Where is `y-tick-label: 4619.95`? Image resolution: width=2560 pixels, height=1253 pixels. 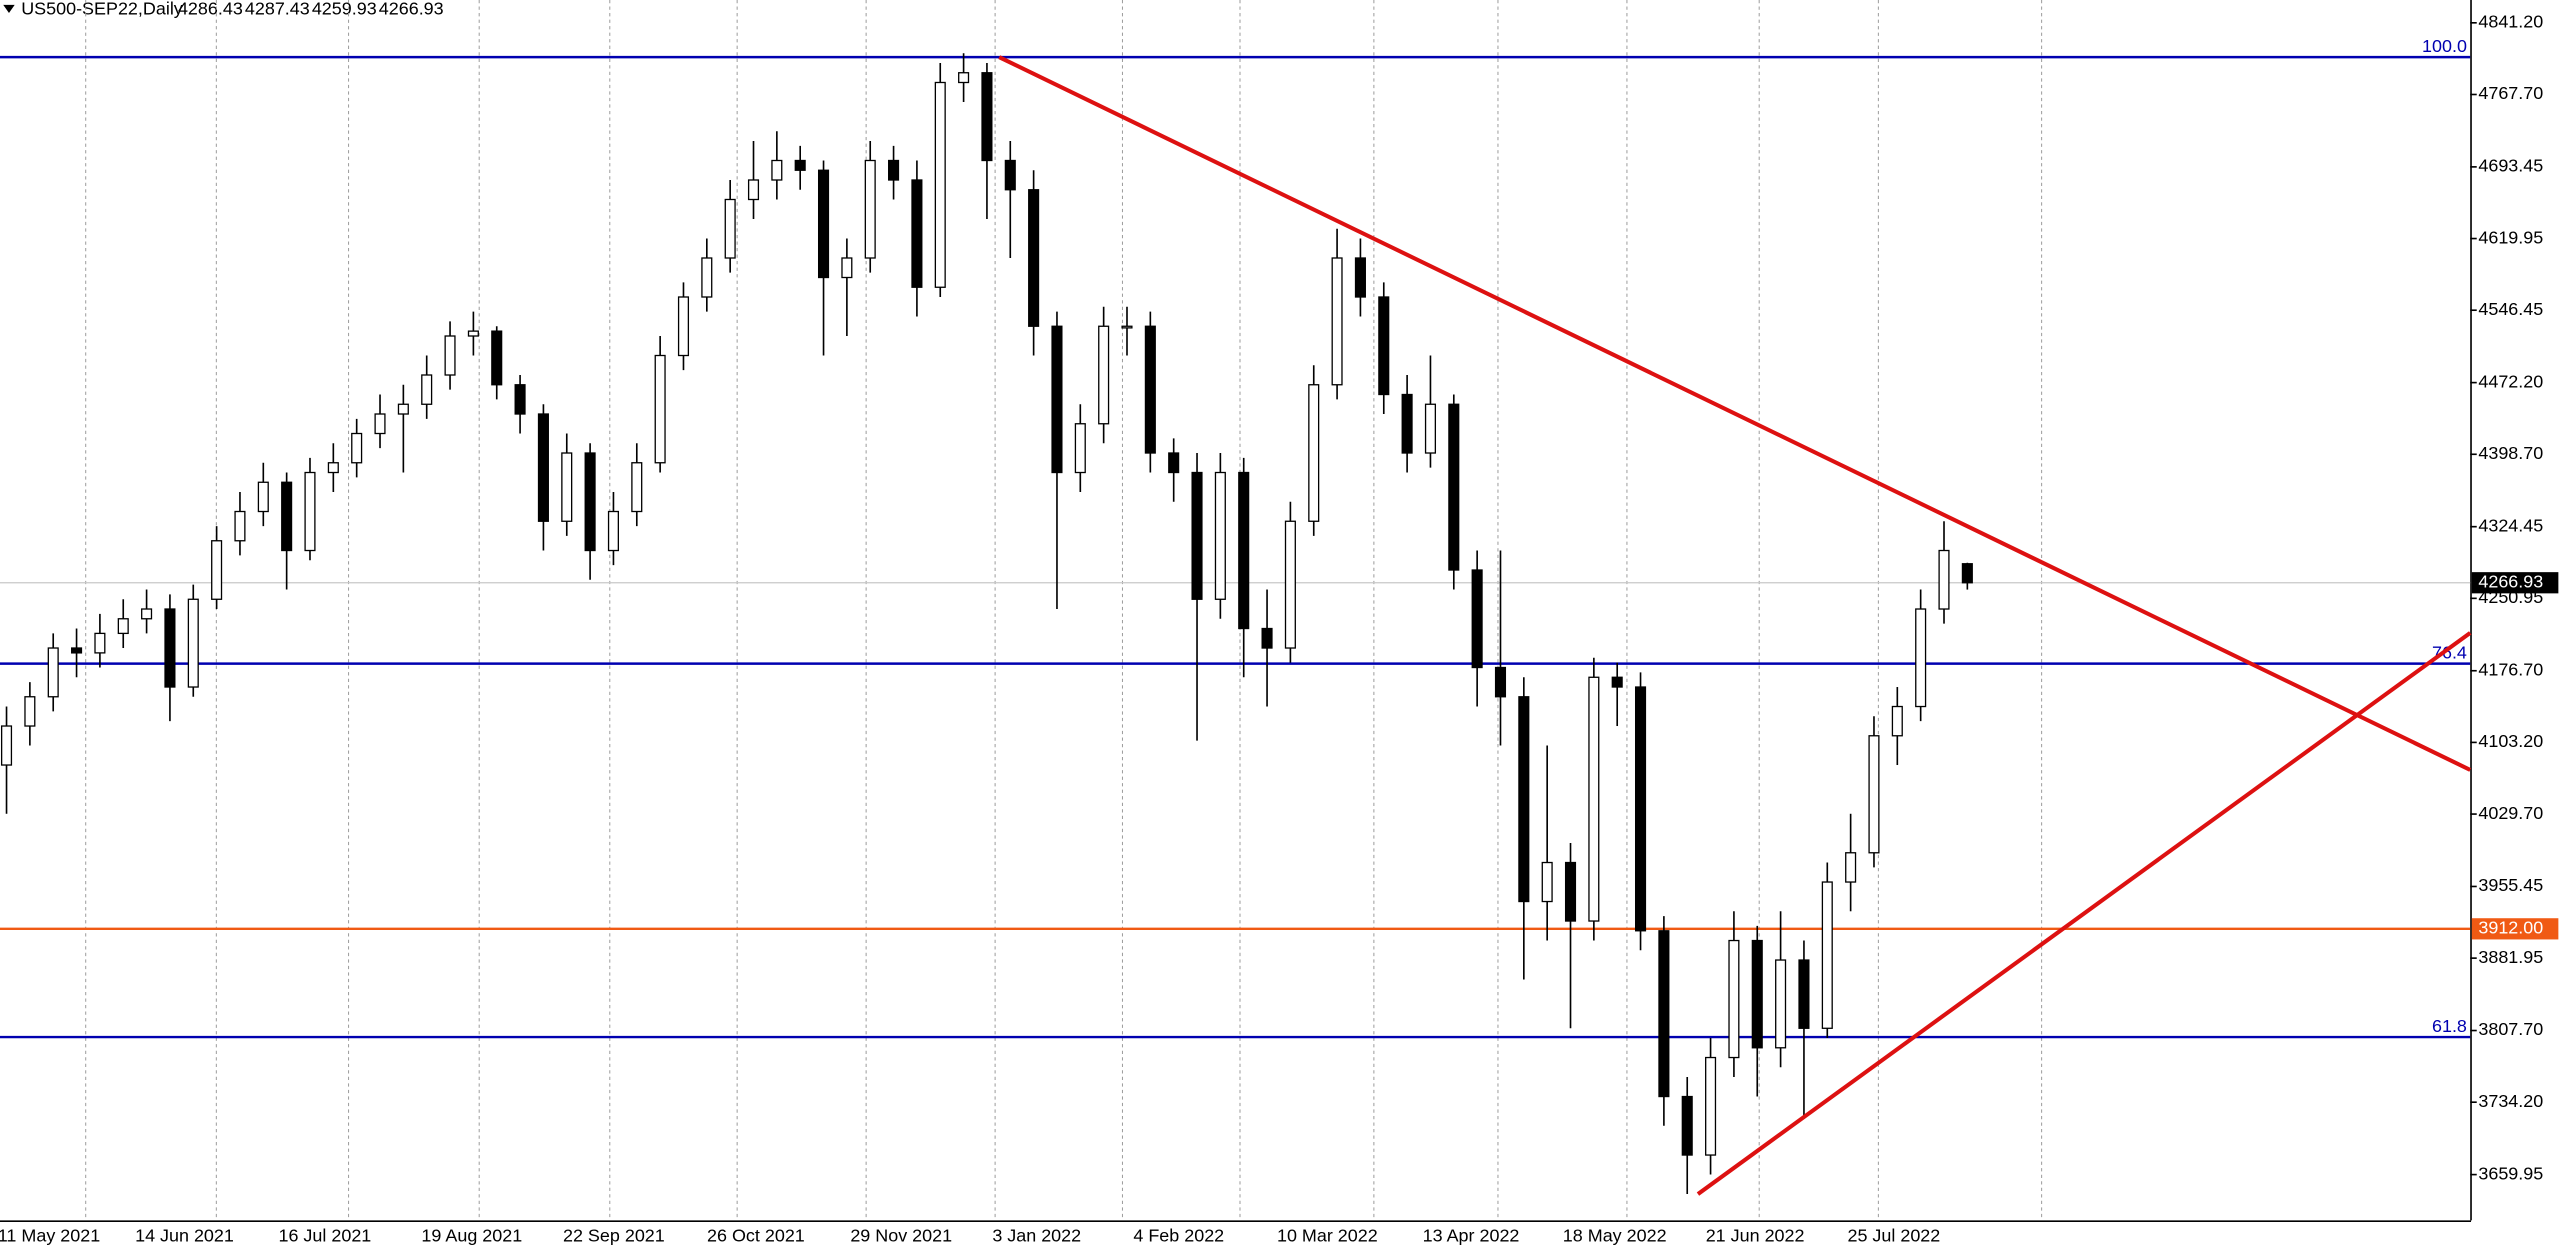 y-tick-label: 4619.95 is located at coordinates (2510, 237).